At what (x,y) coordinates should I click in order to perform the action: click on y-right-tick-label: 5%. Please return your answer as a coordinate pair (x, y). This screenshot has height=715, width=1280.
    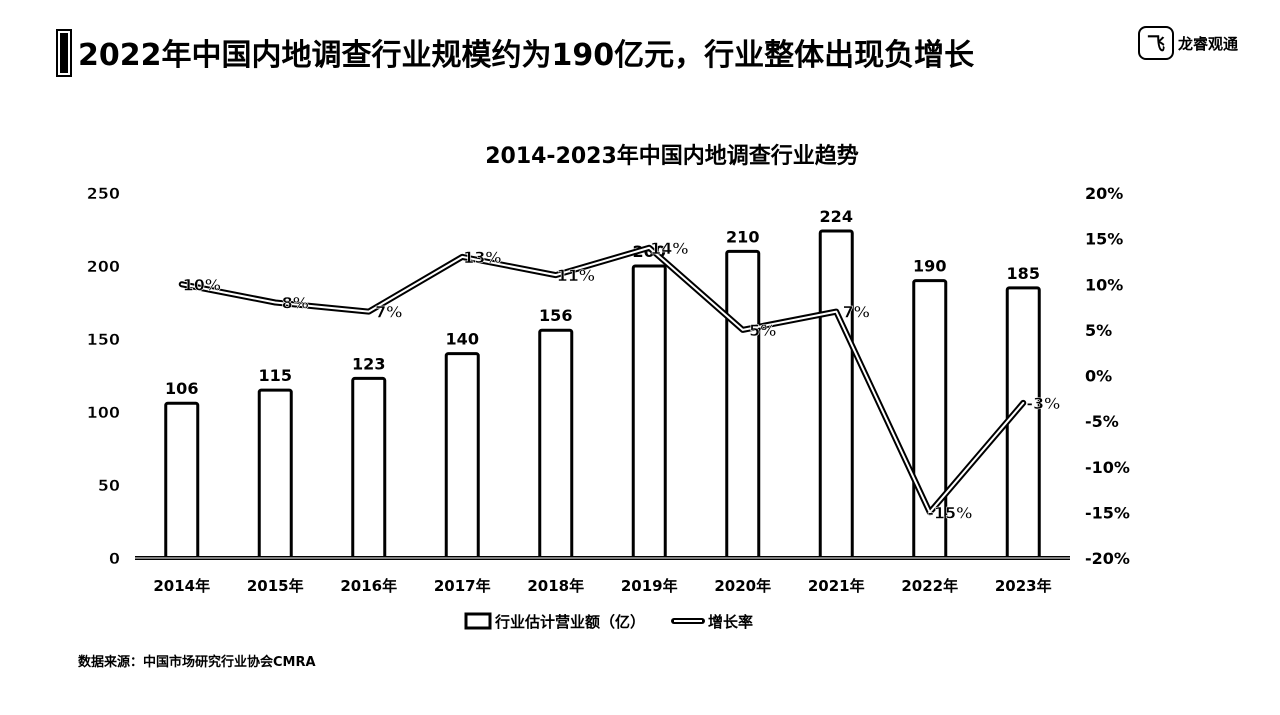
    Looking at the image, I should click on (1098, 330).